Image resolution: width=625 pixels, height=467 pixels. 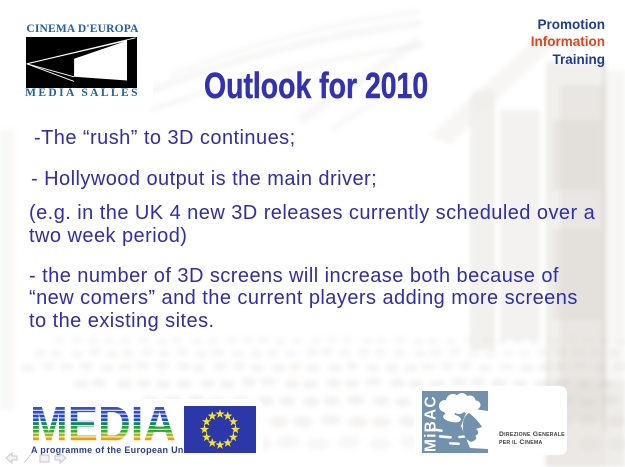 I want to click on svg-text: MEDIA, so click(x=103, y=424).